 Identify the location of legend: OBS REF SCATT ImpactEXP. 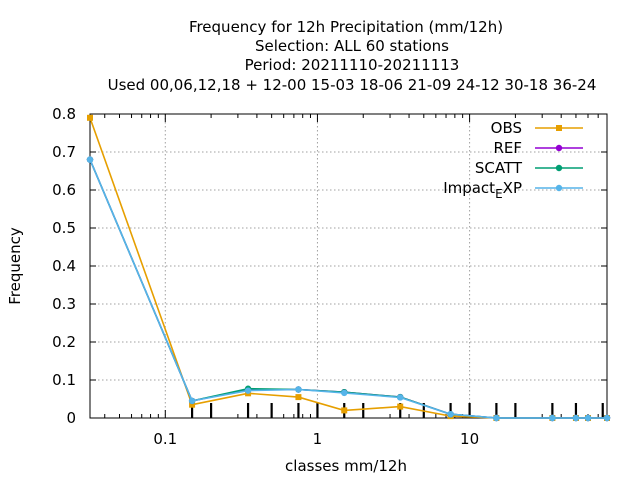
(513, 160).